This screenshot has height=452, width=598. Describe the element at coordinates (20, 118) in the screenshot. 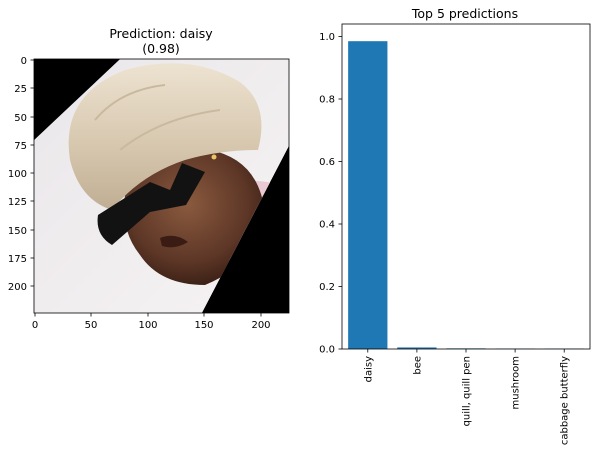

I see `image-ytick-label: 50` at that location.